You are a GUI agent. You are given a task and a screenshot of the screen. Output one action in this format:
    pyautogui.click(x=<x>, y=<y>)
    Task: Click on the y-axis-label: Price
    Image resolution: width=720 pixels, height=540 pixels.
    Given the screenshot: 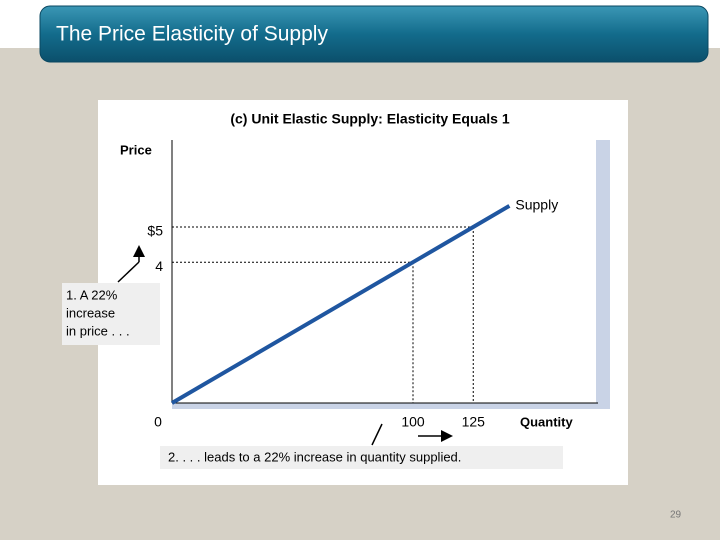 What is the action you would take?
    pyautogui.click(x=136, y=149)
    